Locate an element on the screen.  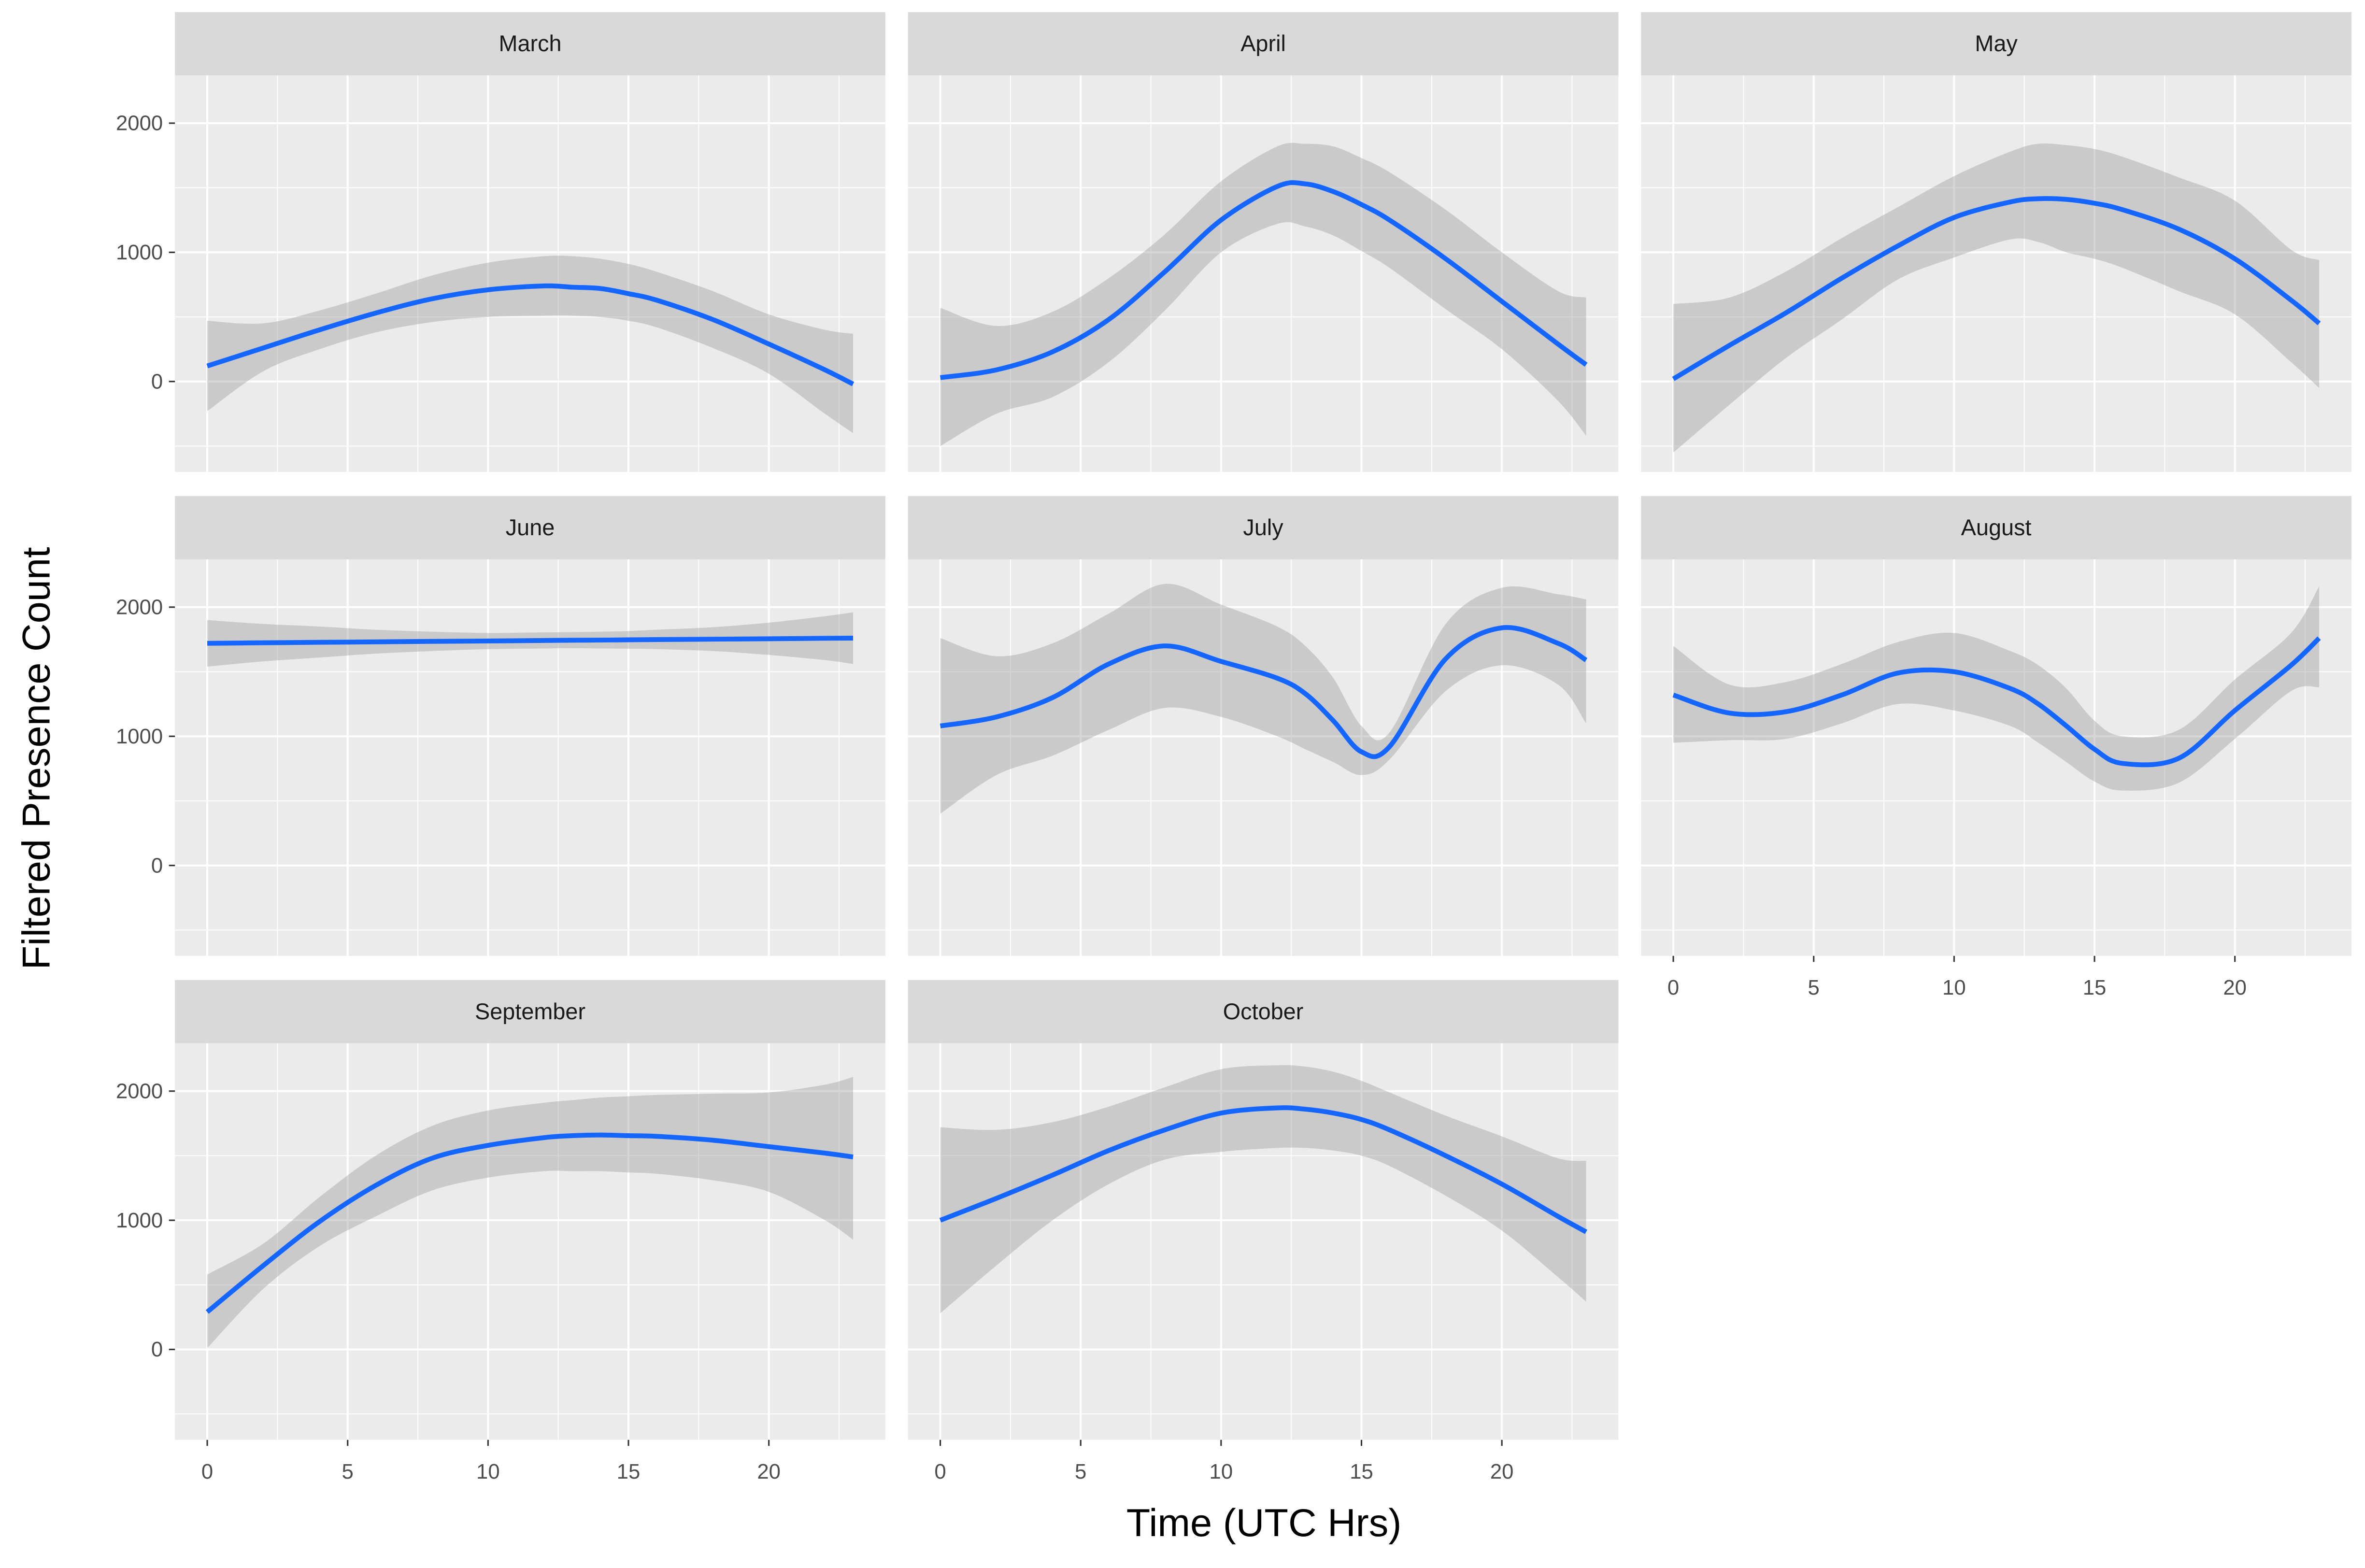
x-axis-title: Time (UTC Hrs) is located at coordinates (1264, 1523).